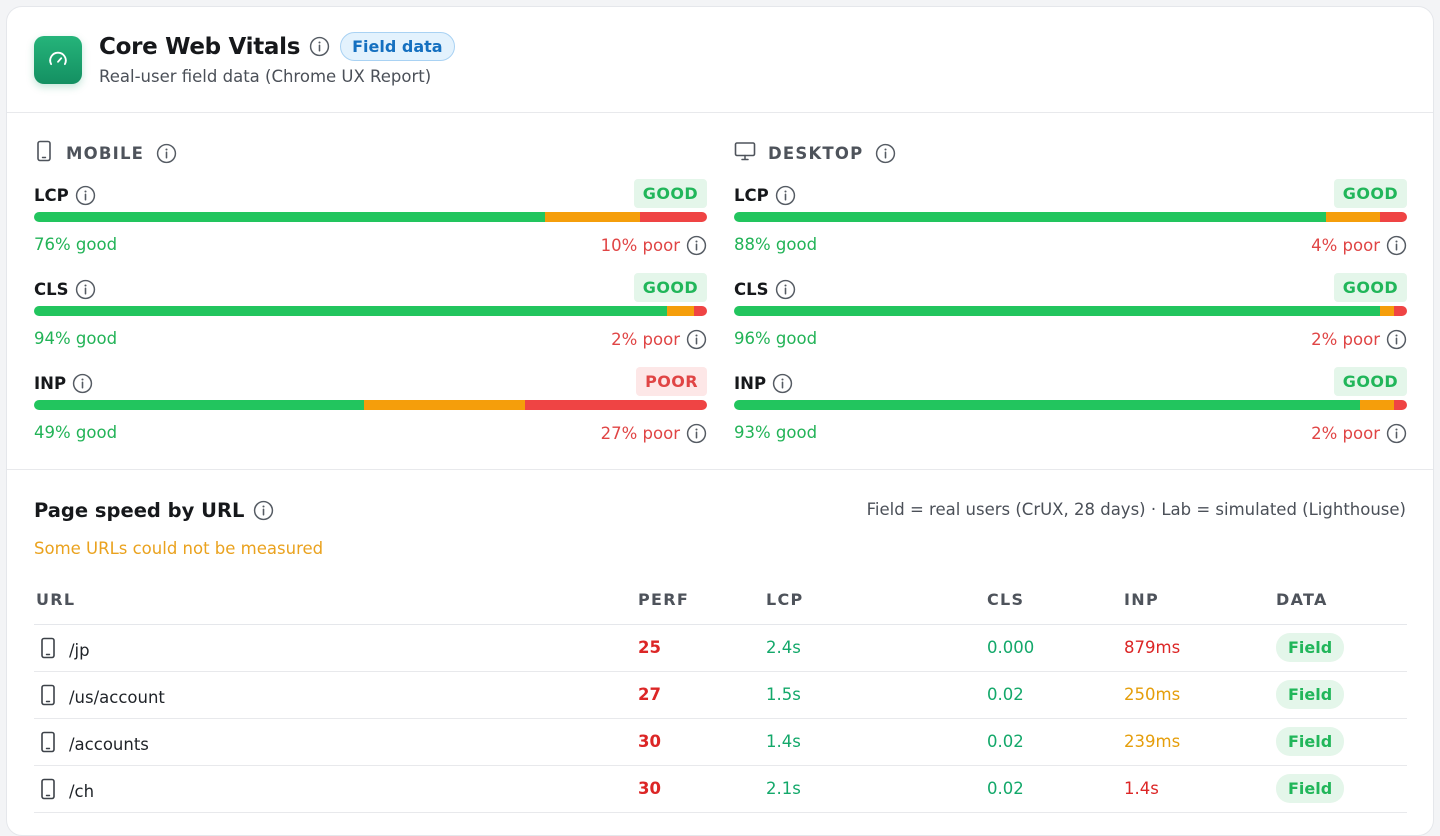 This screenshot has height=836, width=1440. I want to click on column-header-lcp: LCP, so click(785, 599).